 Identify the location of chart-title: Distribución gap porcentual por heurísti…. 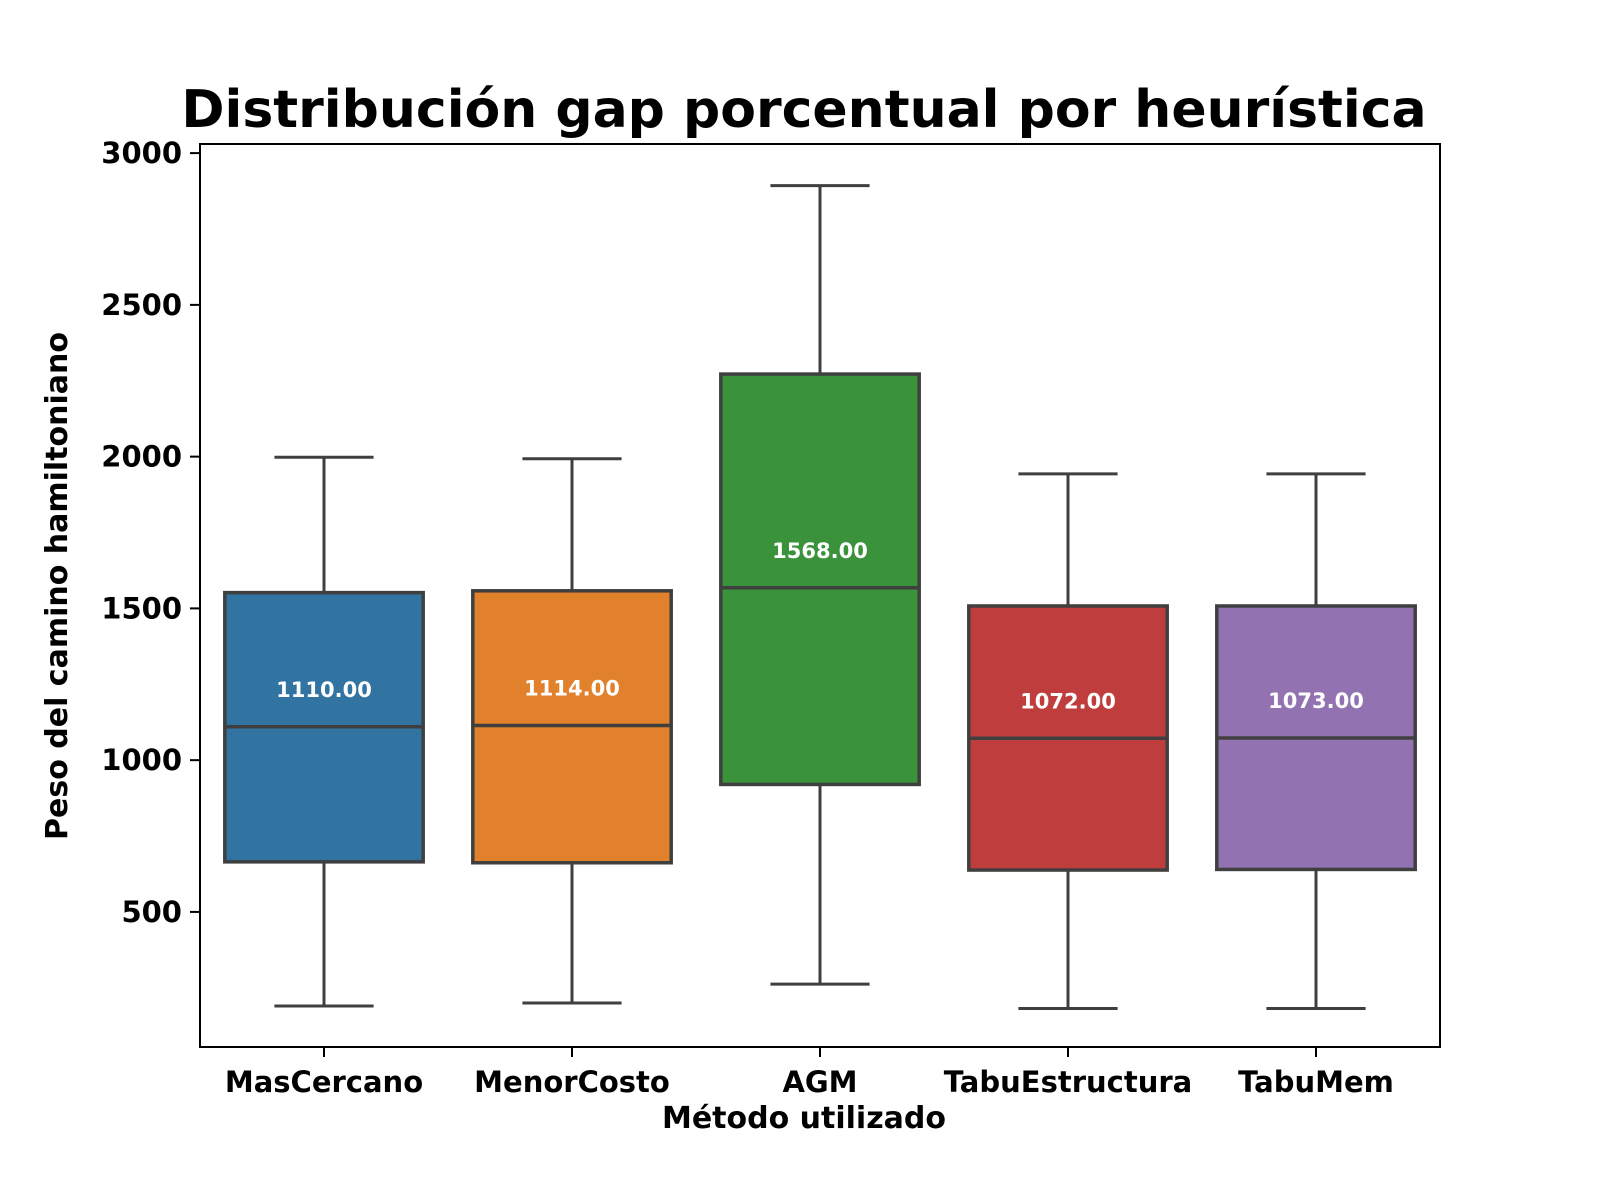
(803, 110).